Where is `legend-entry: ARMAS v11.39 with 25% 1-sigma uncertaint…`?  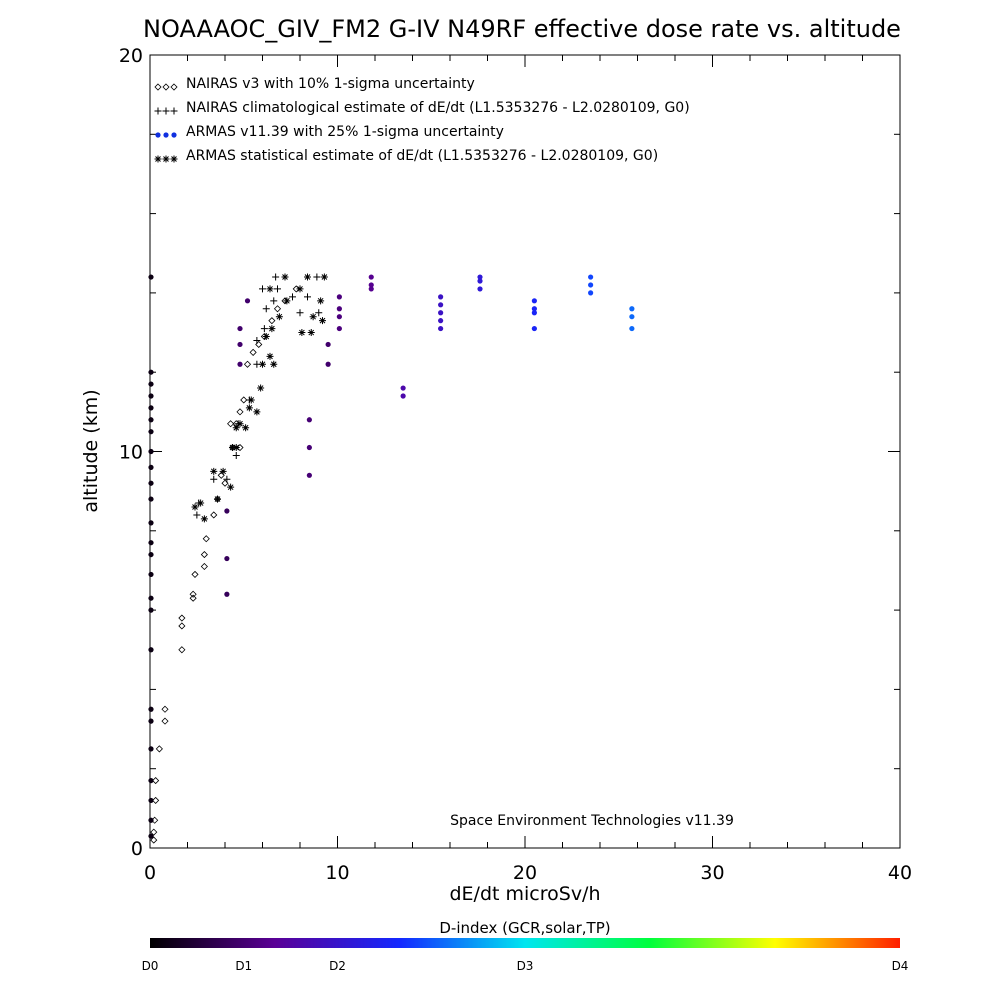
legend-entry: ARMAS v11.39 with 25% 1-sigma uncertaint… is located at coordinates (329, 132).